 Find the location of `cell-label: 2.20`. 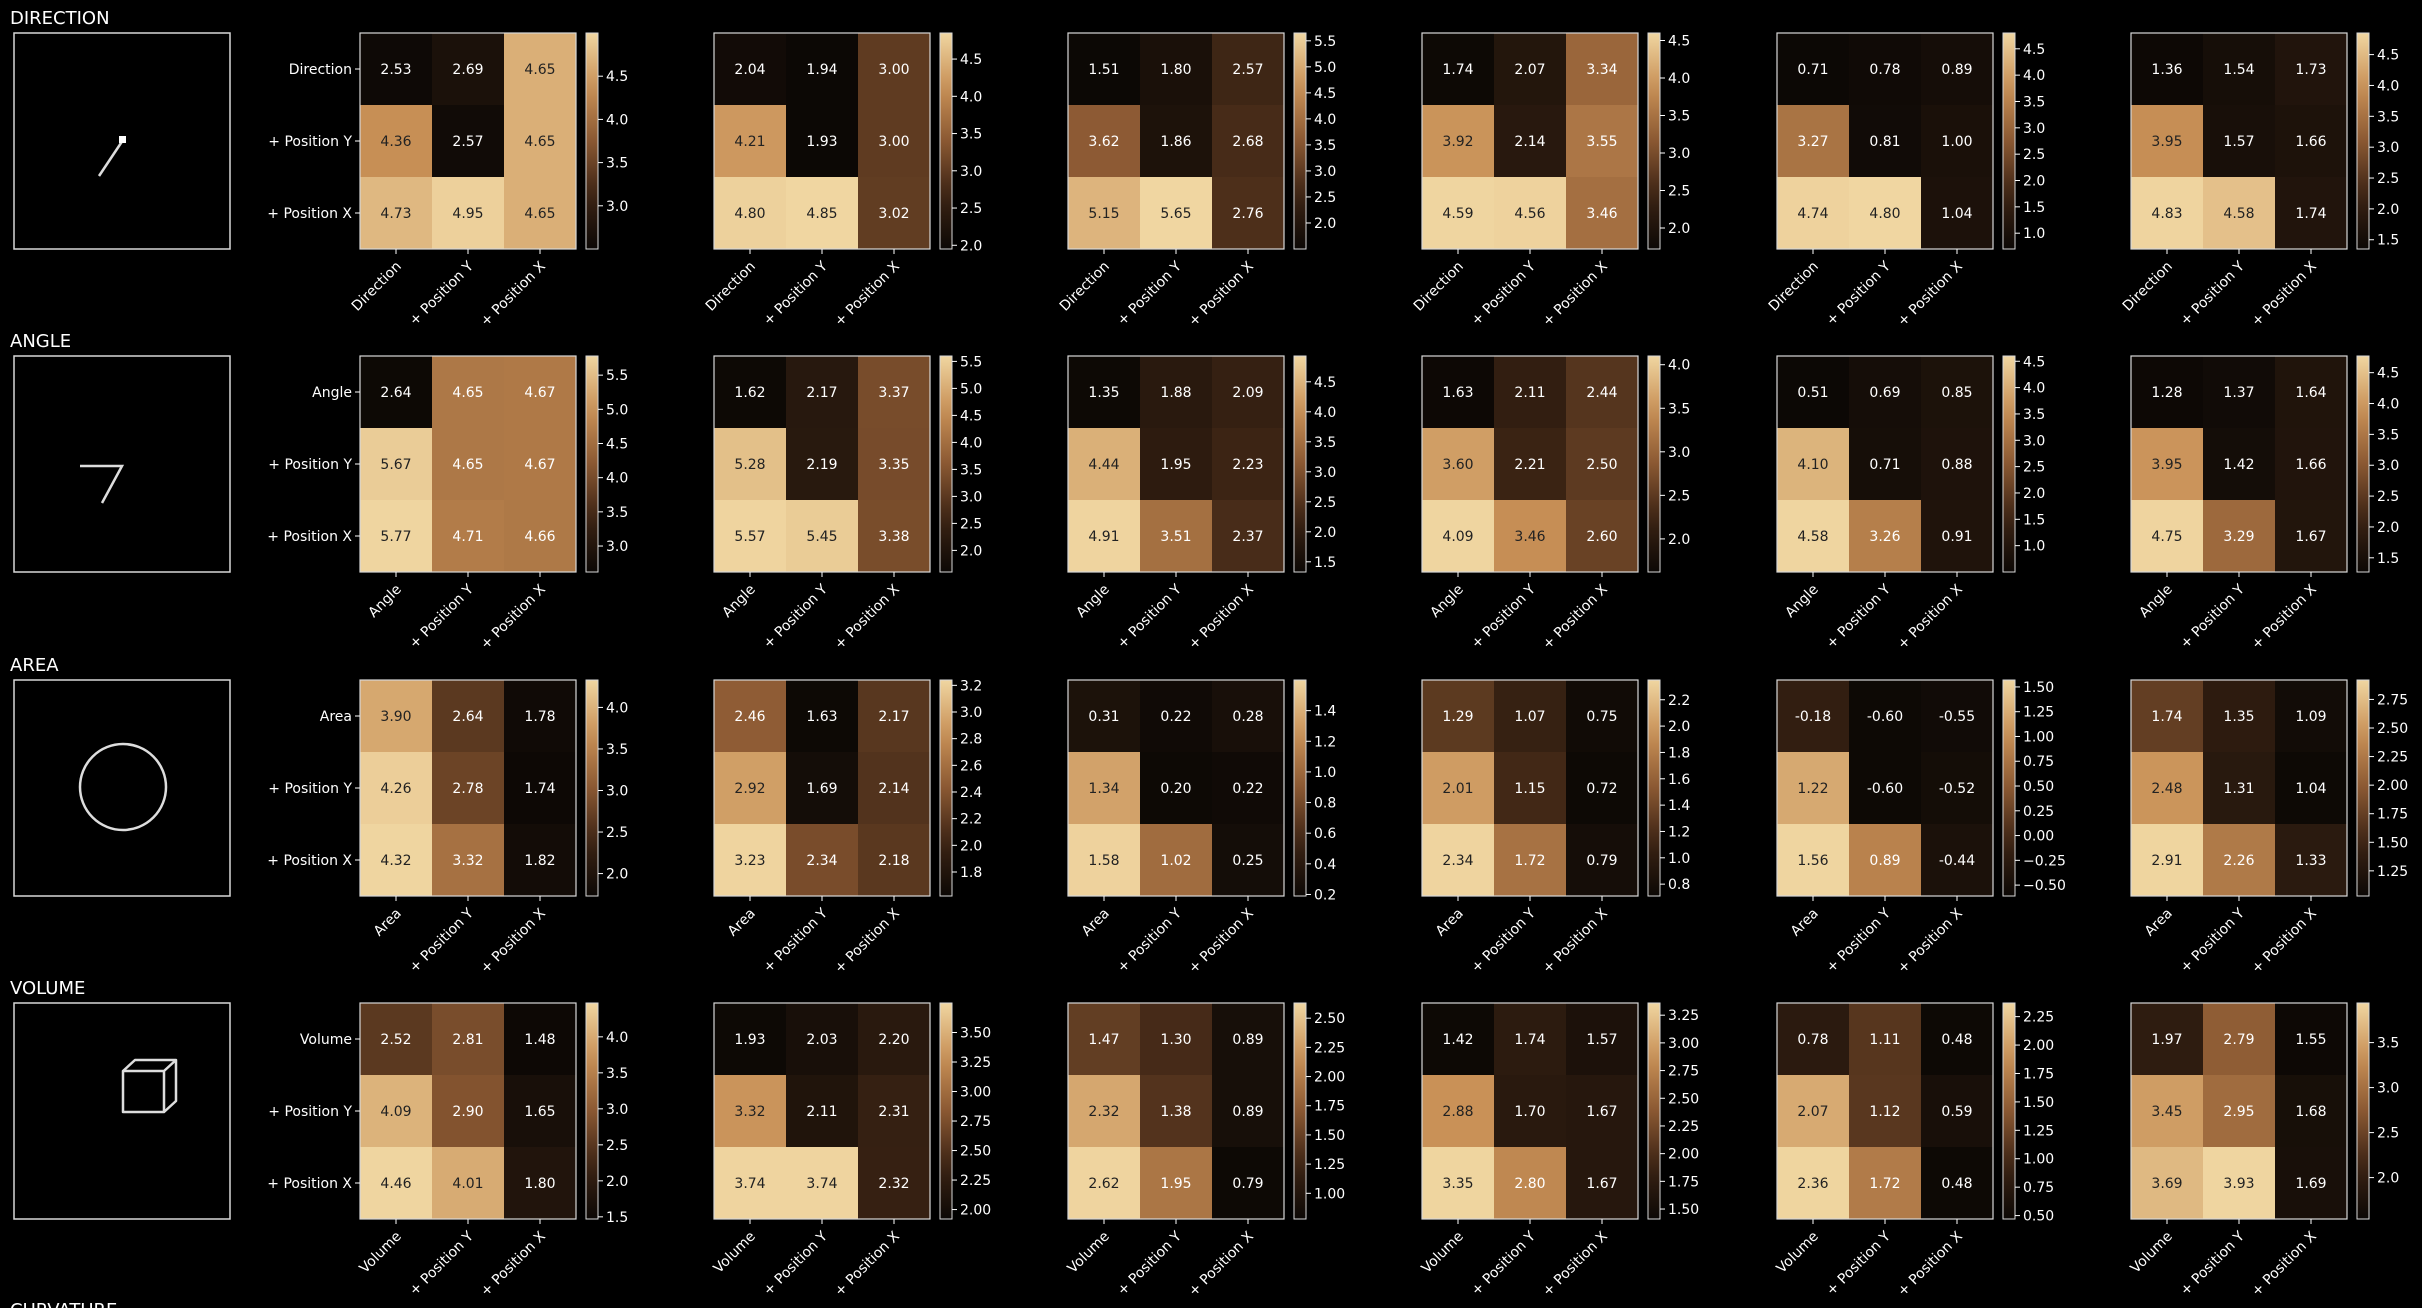

cell-label: 2.20 is located at coordinates (893, 1040).